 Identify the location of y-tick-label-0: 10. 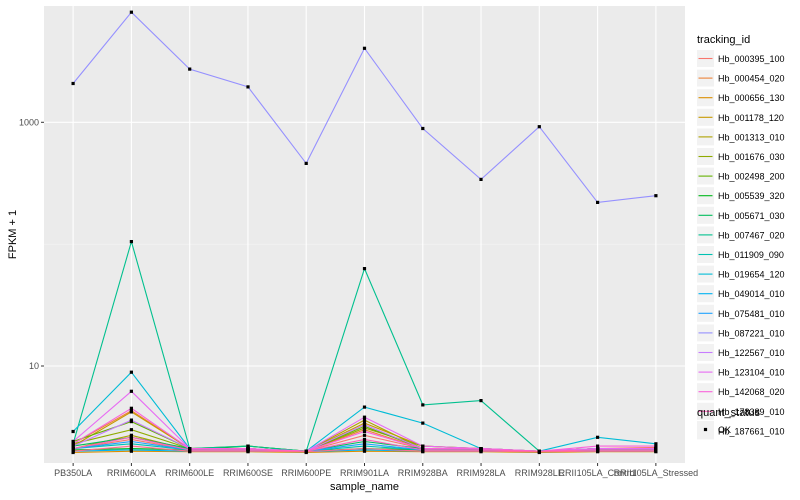
(34, 366).